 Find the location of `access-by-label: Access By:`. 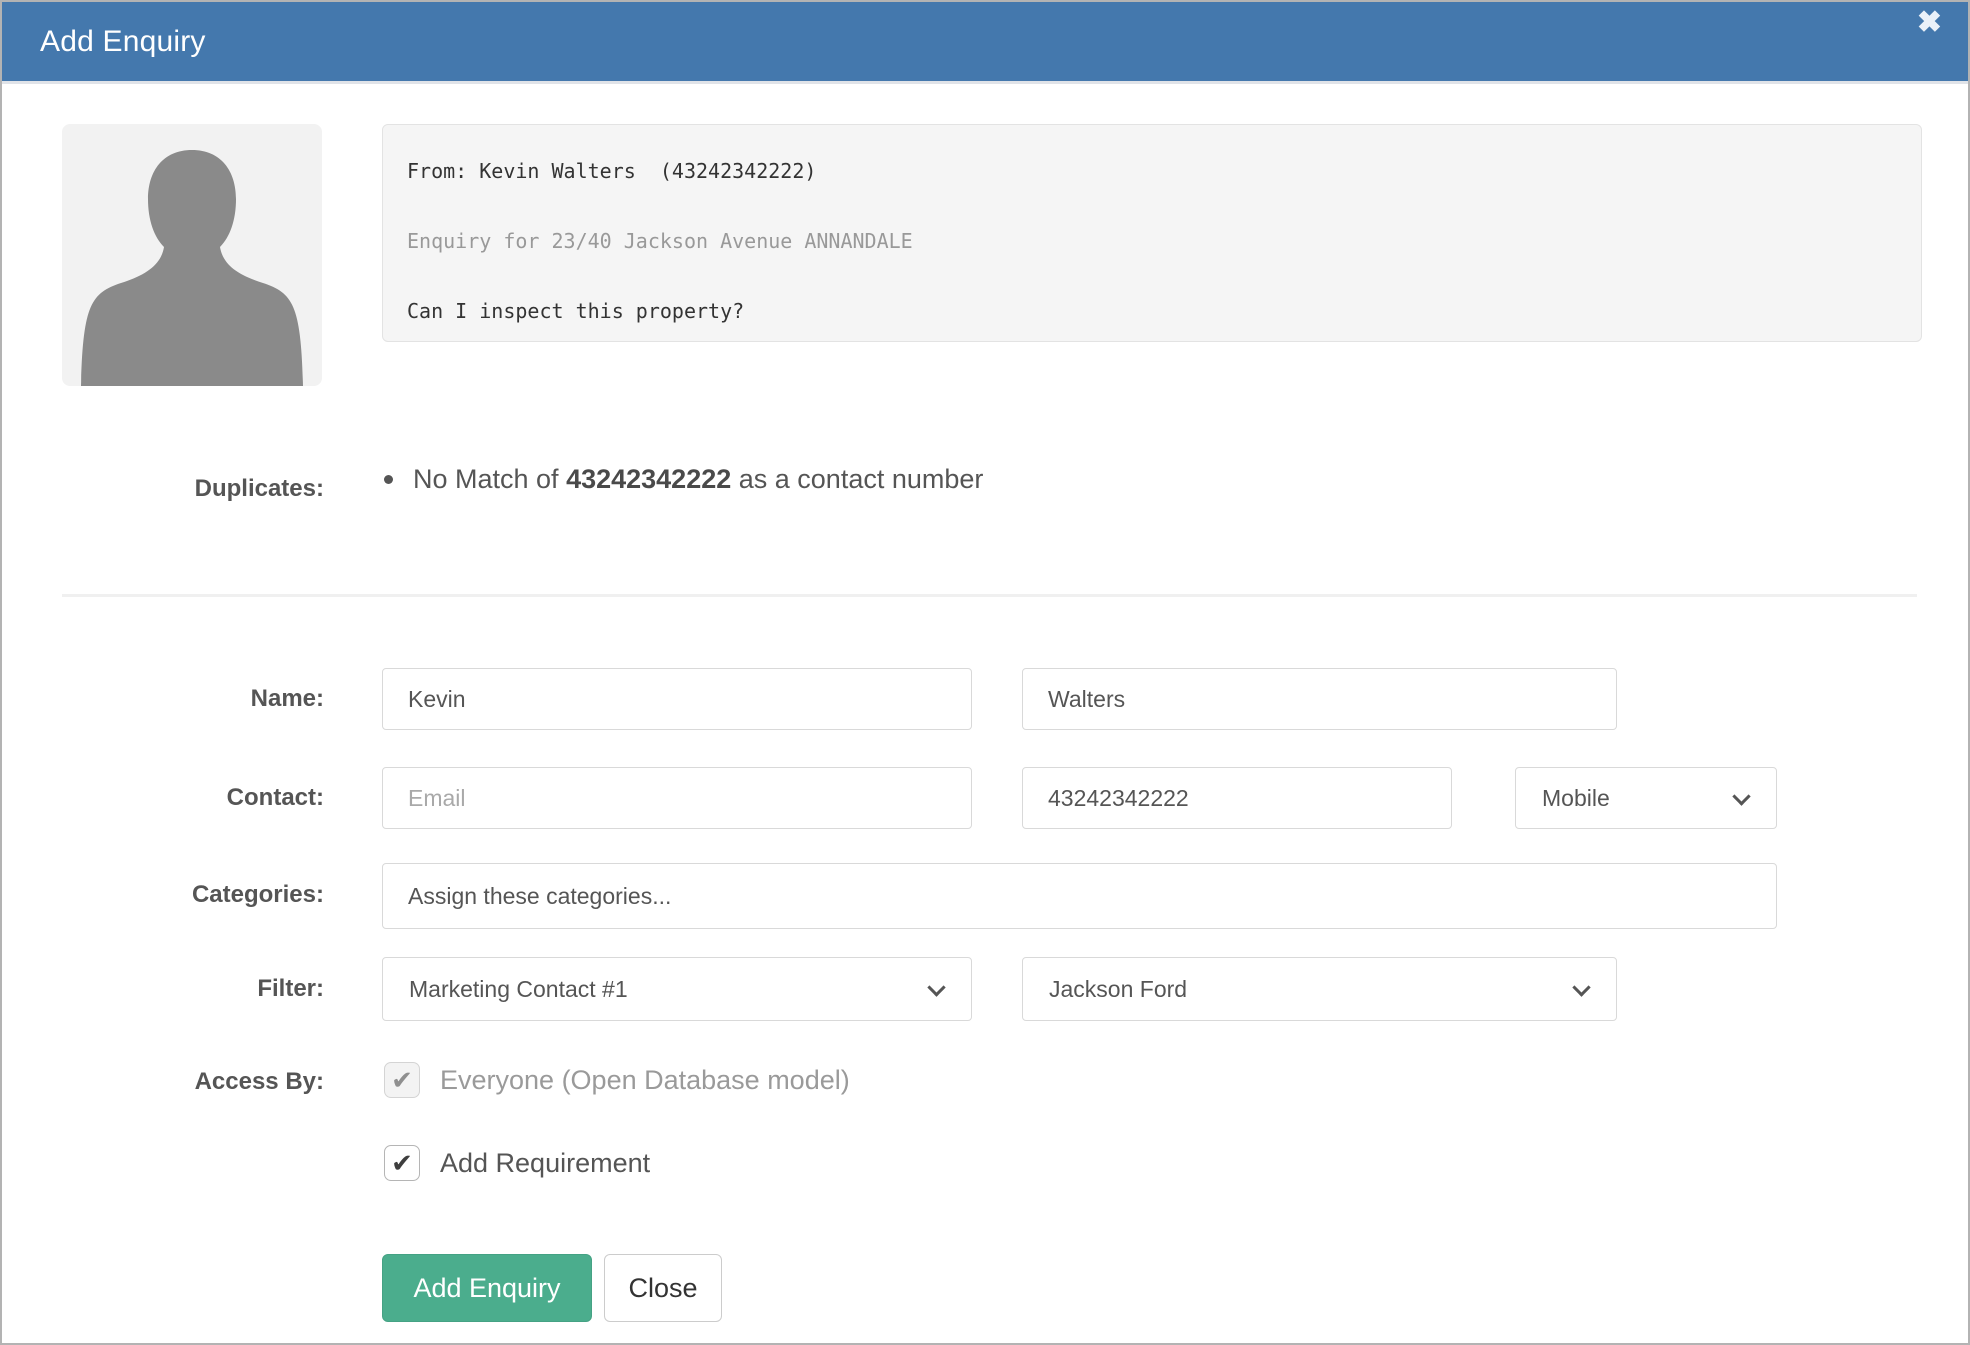

access-by-label: Access By: is located at coordinates (259, 1081).